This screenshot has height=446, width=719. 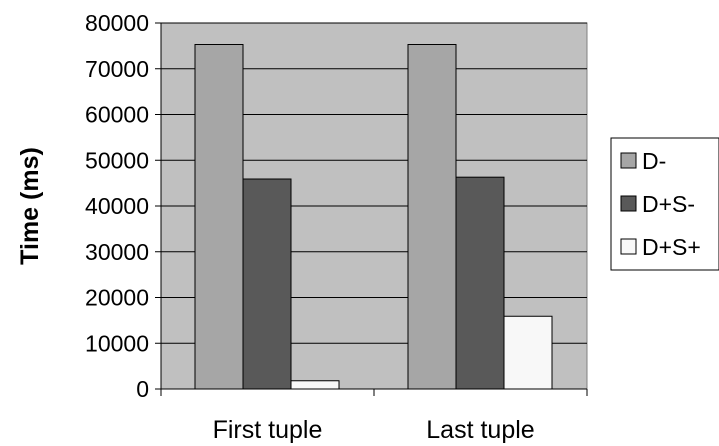 What do you see at coordinates (374, 430) in the screenshot?
I see `x-category-labels: First tuple Last tuple` at bounding box center [374, 430].